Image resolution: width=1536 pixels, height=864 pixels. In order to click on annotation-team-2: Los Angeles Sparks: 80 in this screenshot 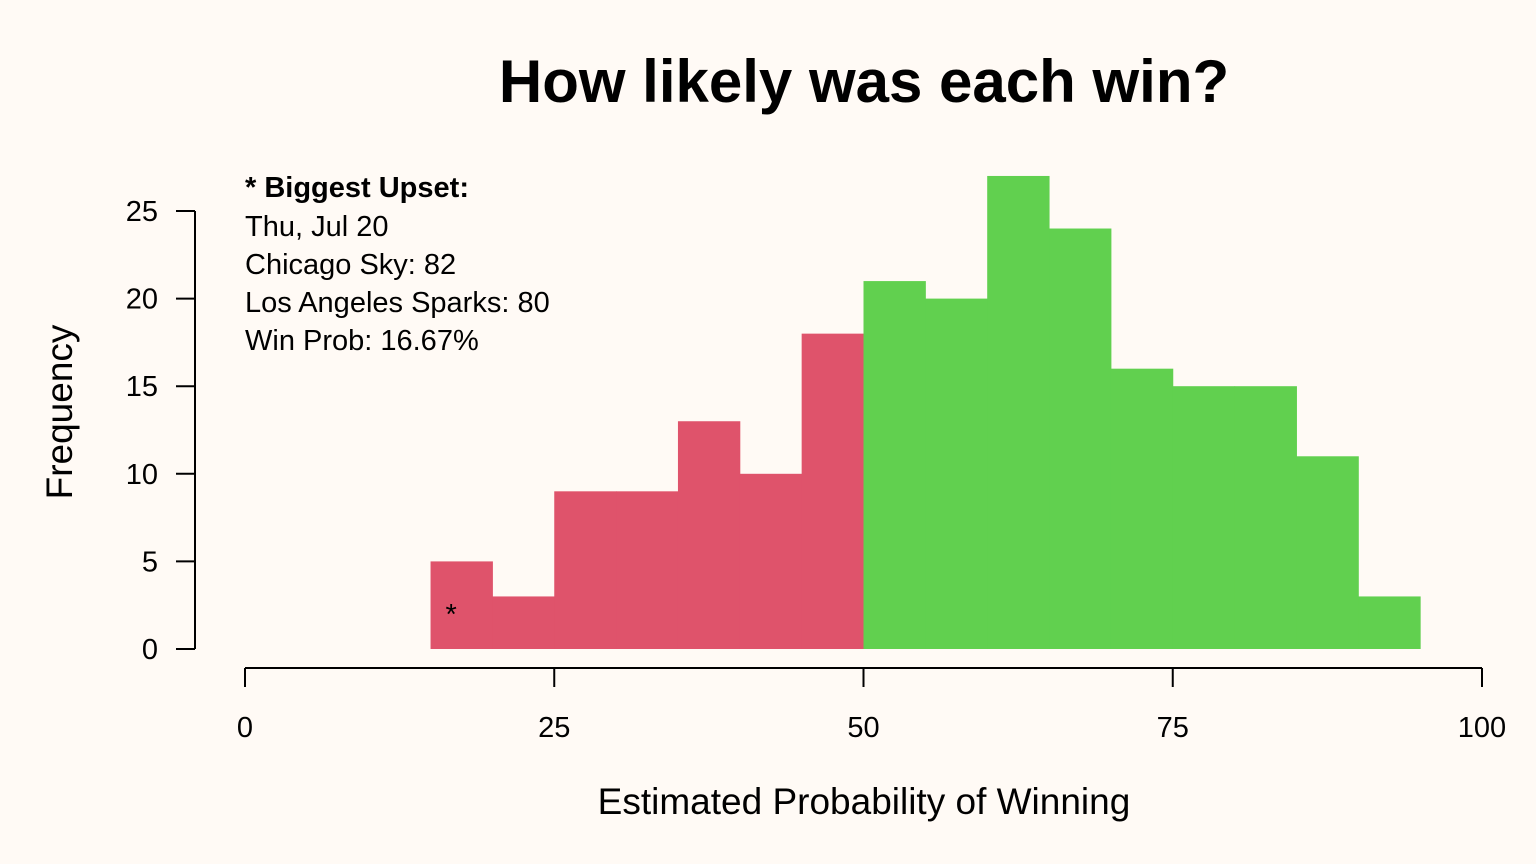, I will do `click(397, 303)`.